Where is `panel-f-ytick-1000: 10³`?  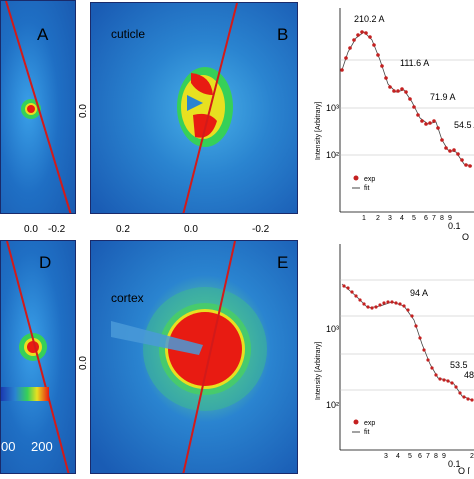 panel-f-ytick-1000: 10³ is located at coordinates (332, 329).